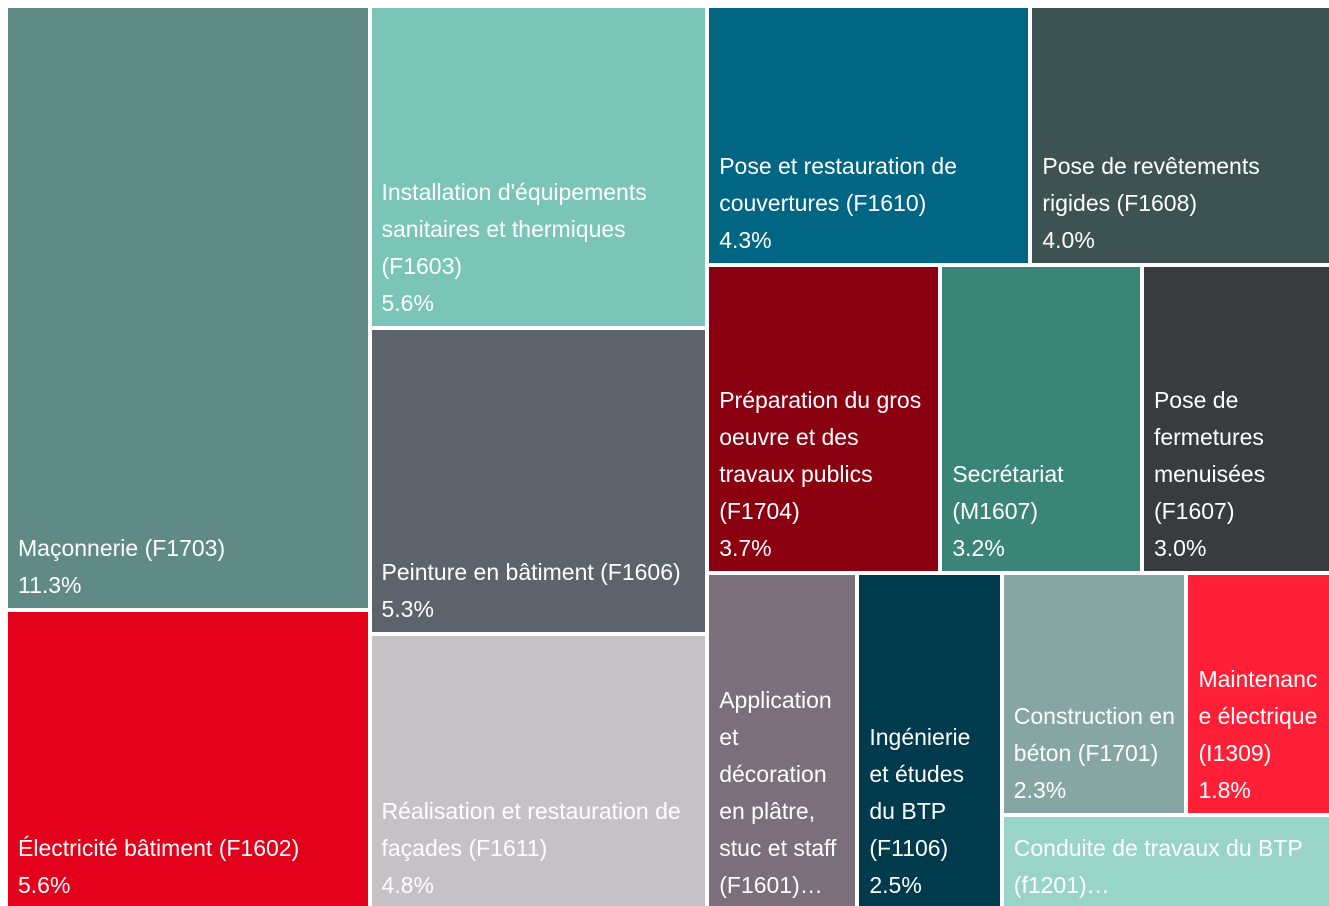 The image size is (1329, 906). Describe the element at coordinates (895, 884) in the screenshot. I see `tile-value: 2.5%` at that location.